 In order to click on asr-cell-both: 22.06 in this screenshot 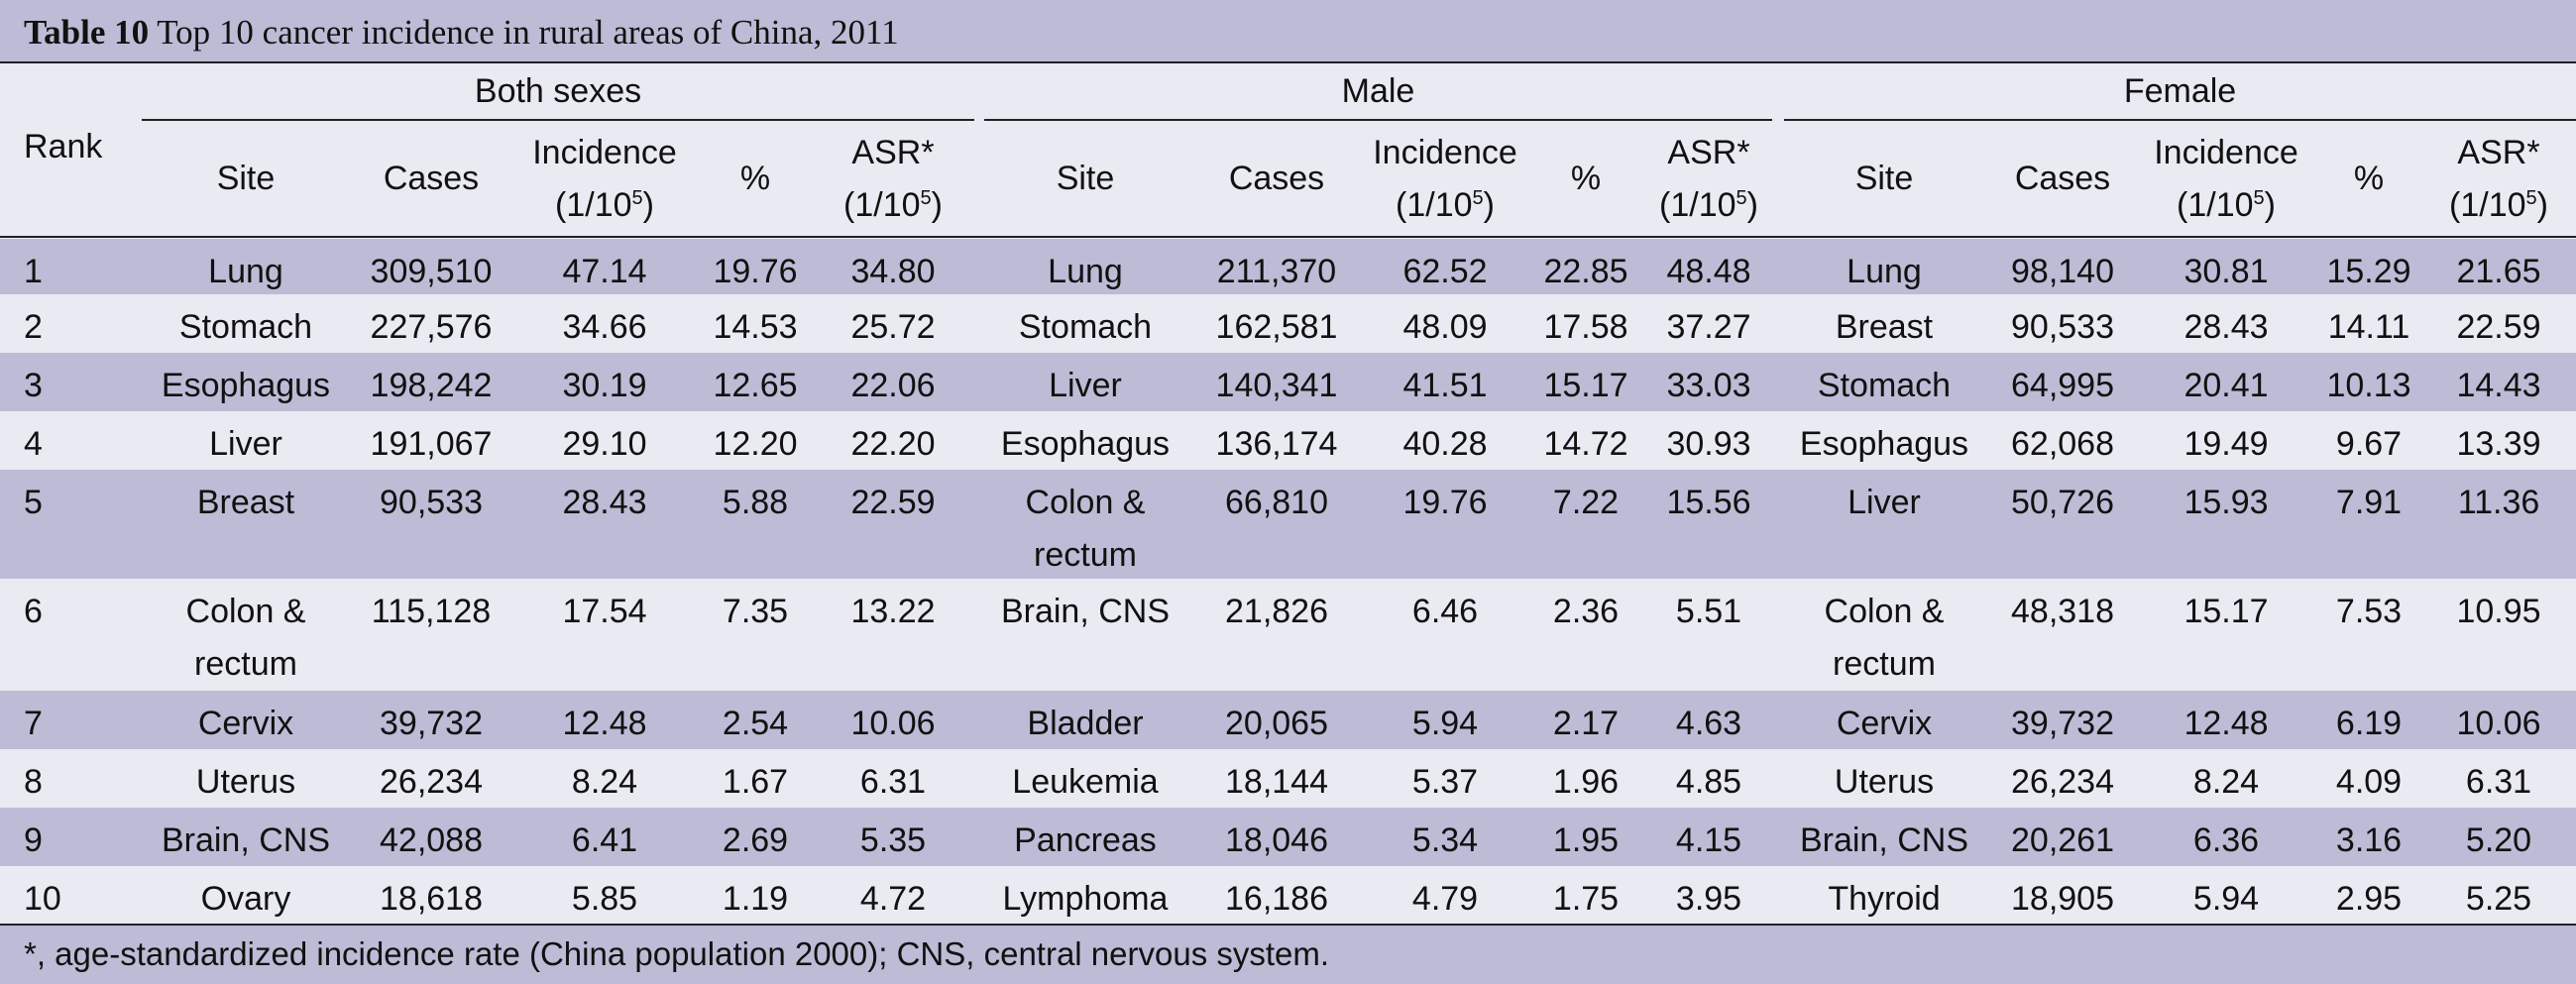, I will do `click(893, 385)`.